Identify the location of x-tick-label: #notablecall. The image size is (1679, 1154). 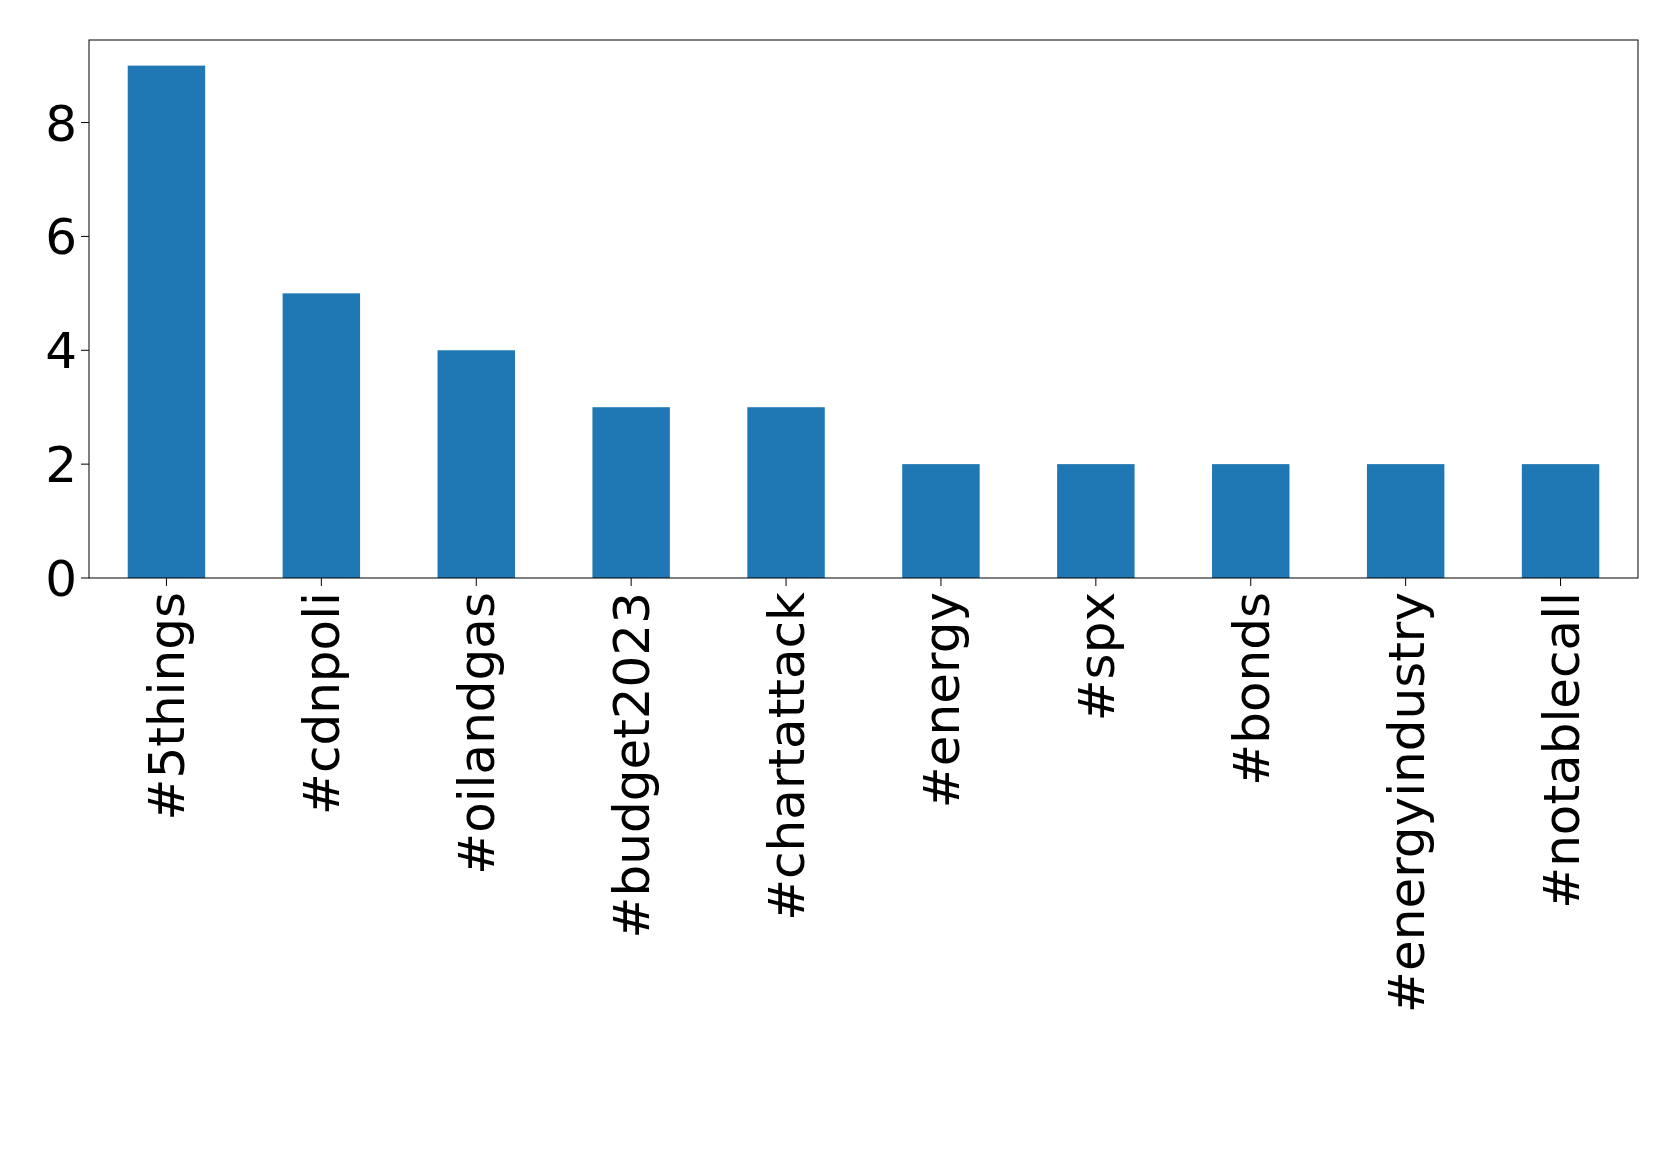
(1561, 750).